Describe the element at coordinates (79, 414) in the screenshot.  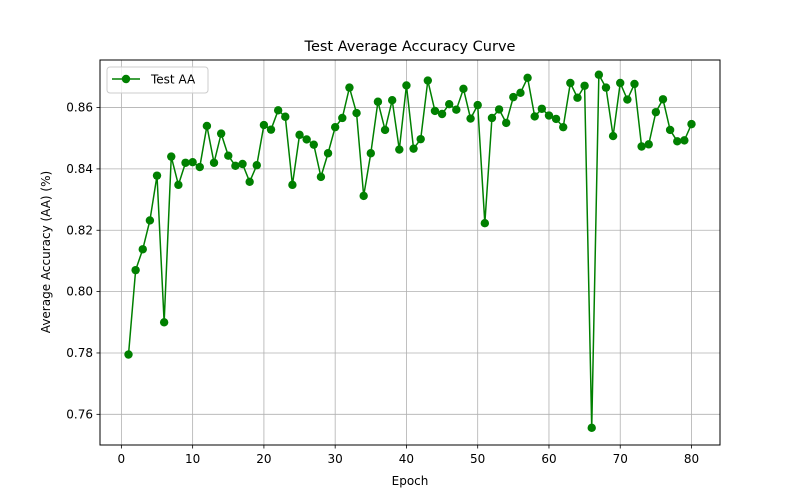
I see `y-tick-label: 0.76` at that location.